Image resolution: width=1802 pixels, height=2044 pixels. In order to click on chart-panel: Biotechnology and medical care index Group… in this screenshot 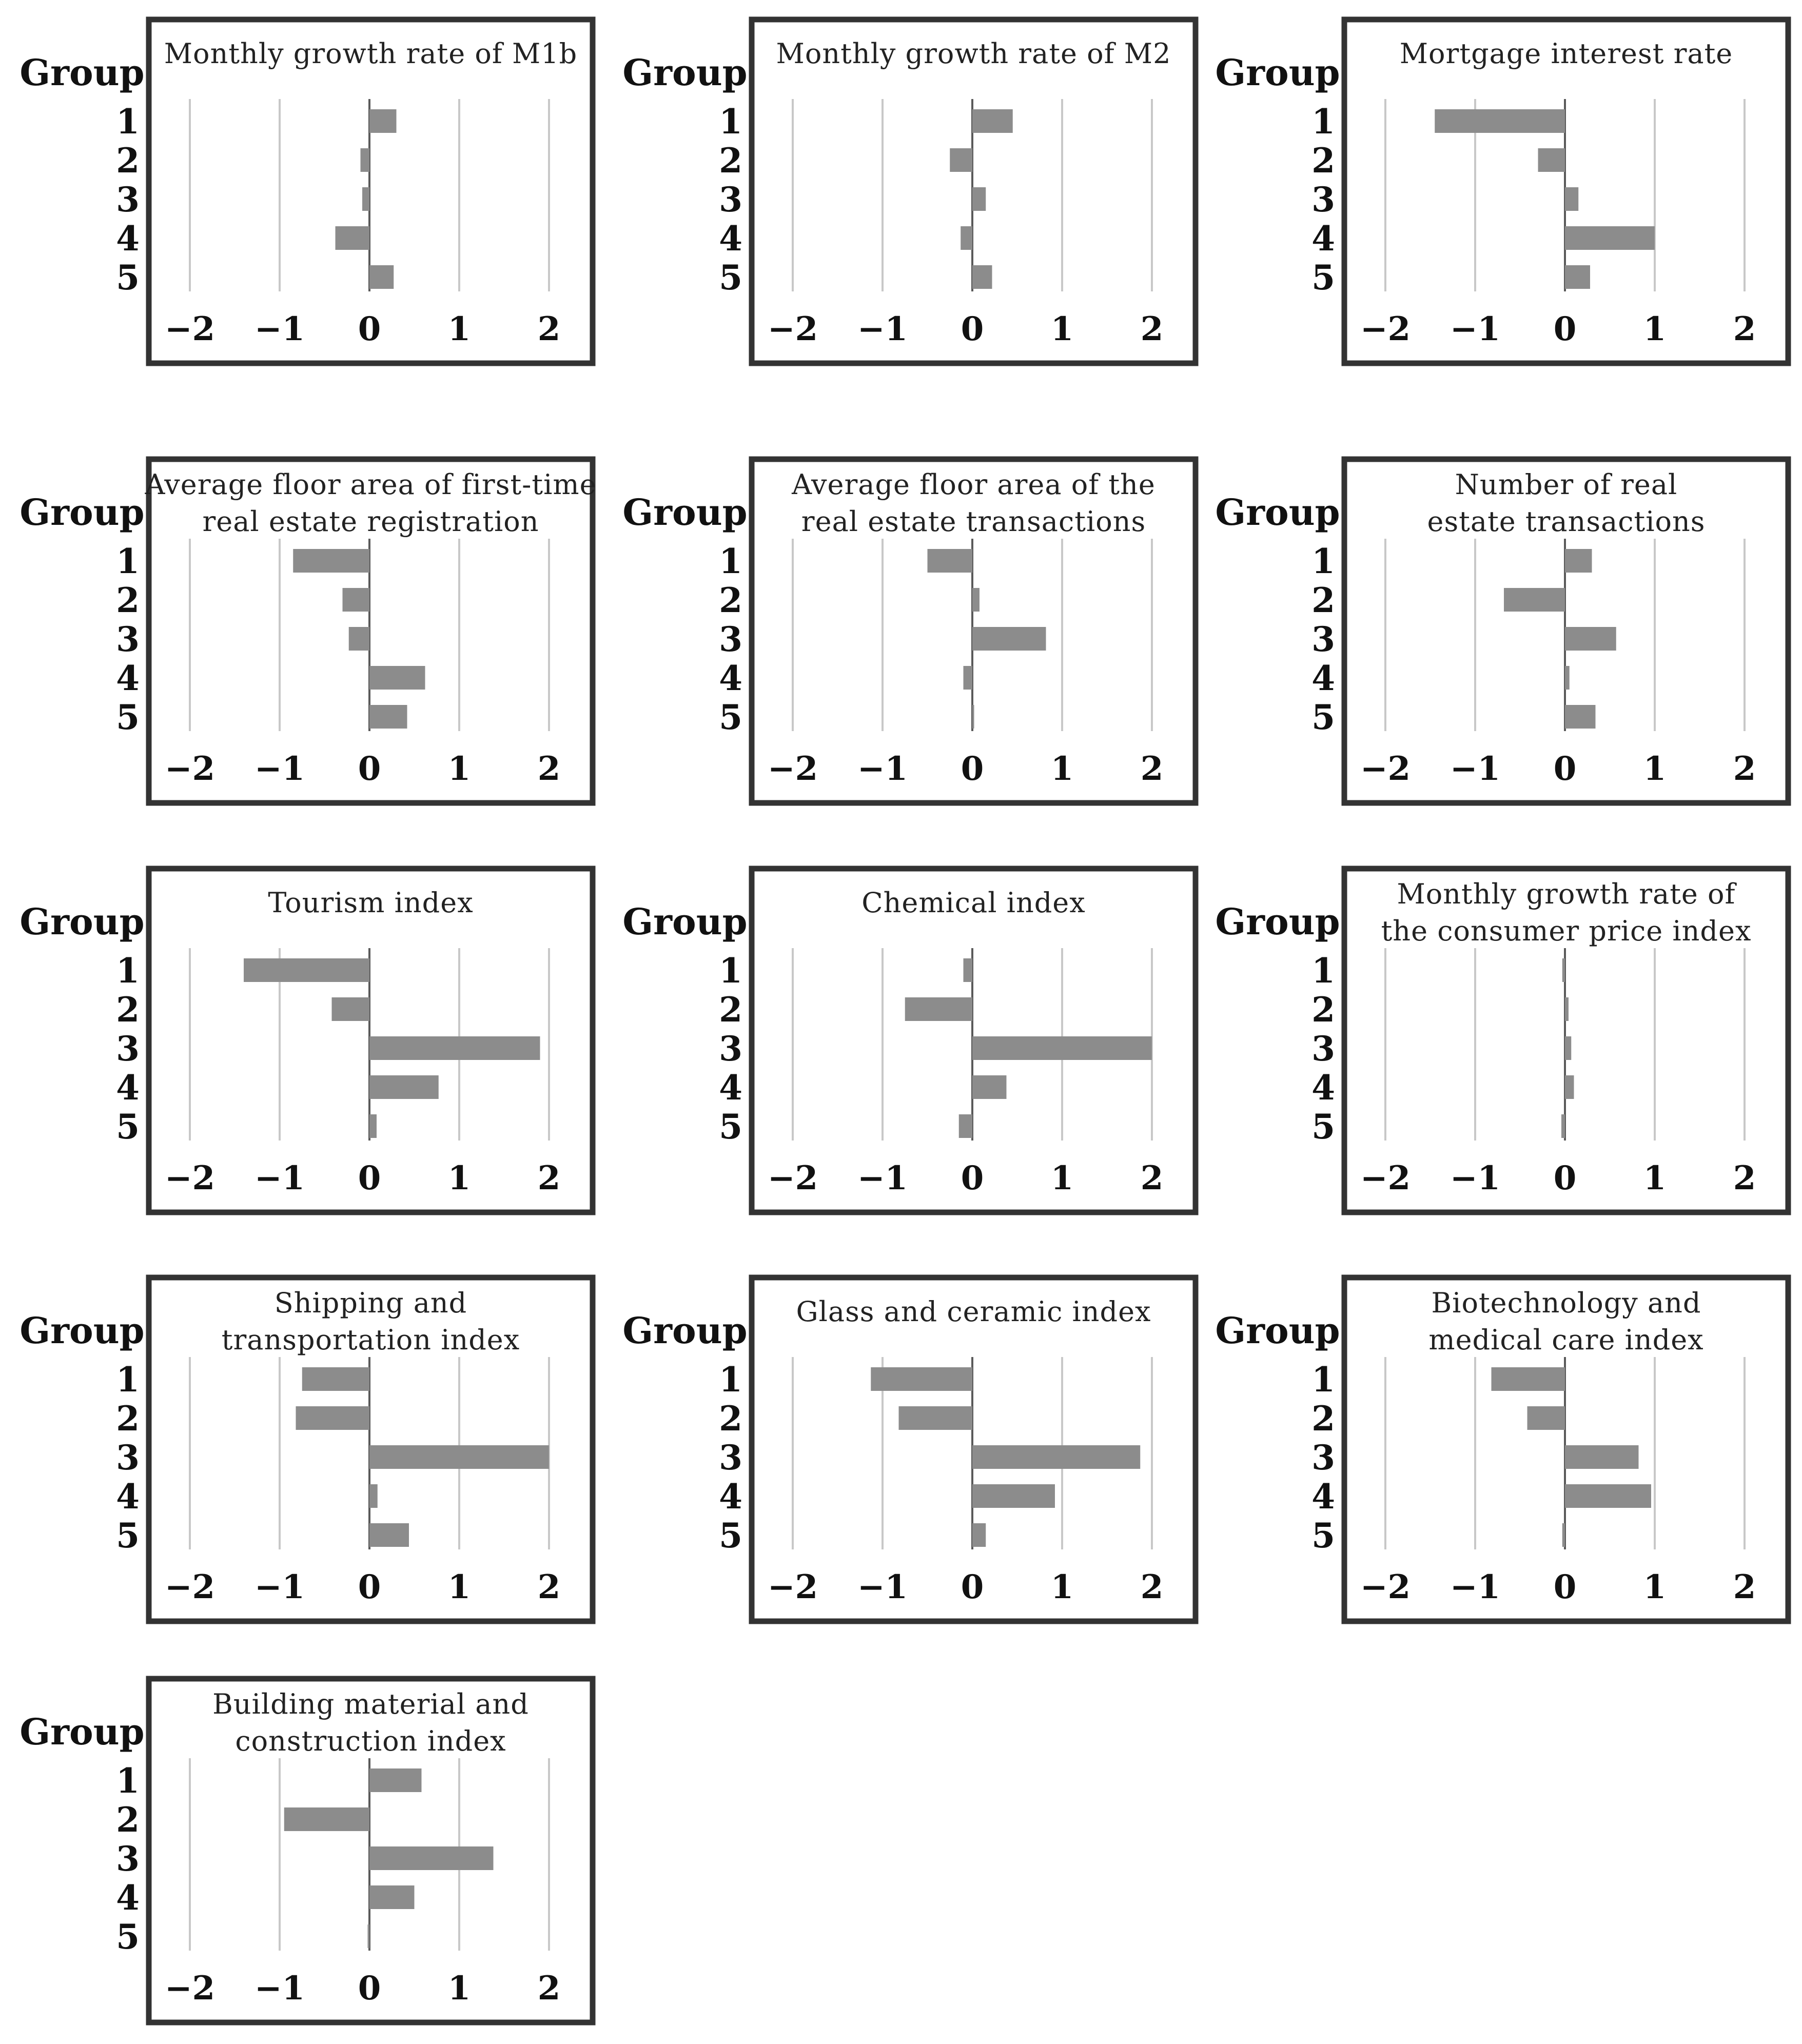, I will do `click(1503, 1449)`.